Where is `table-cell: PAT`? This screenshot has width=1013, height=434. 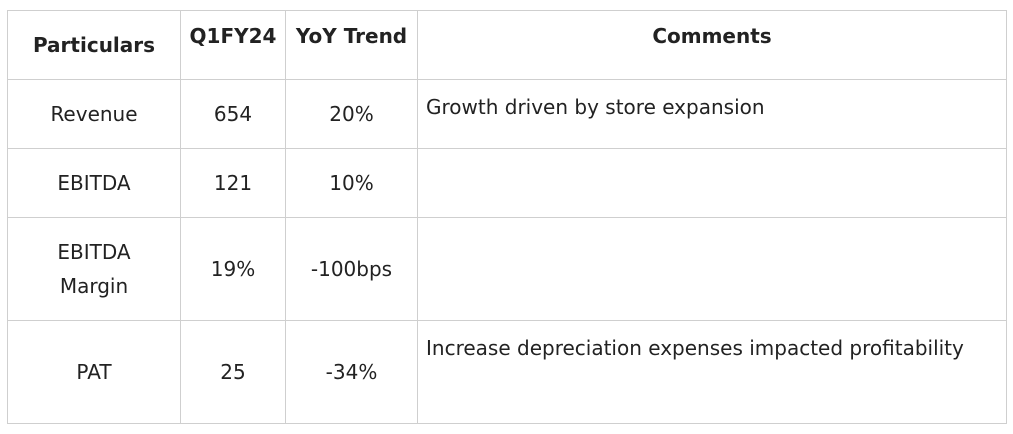 table-cell: PAT is located at coordinates (94, 372).